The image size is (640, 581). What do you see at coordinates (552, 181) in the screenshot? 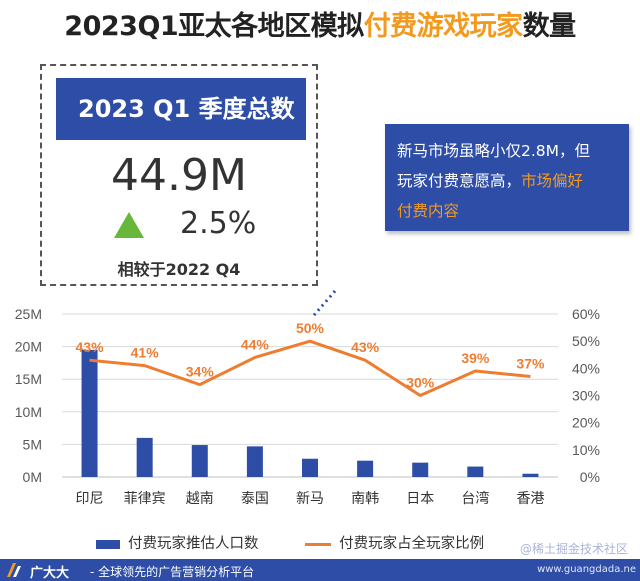
I see `callout-line-2-highlight: 市场偏好` at bounding box center [552, 181].